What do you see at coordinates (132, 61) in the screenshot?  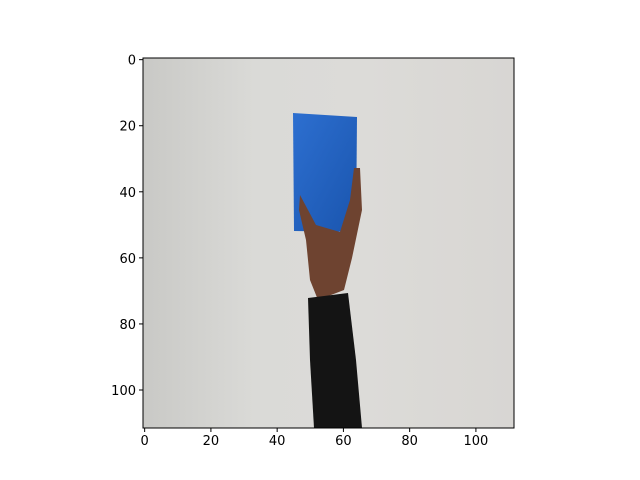 I see `y-tick-label: 0` at bounding box center [132, 61].